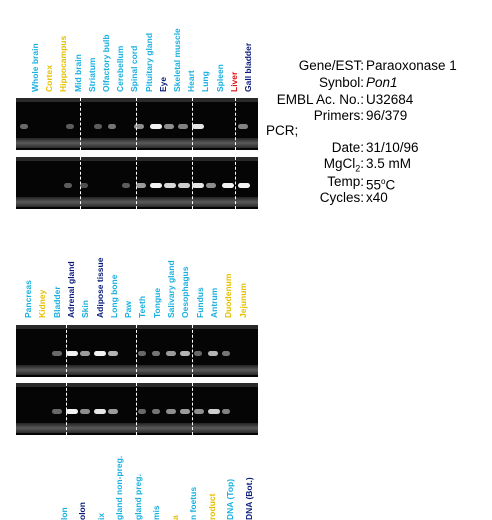 The image size is (492, 520). What do you see at coordinates (233, 81) in the screenshot?
I see `lane-label: Liver` at bounding box center [233, 81].